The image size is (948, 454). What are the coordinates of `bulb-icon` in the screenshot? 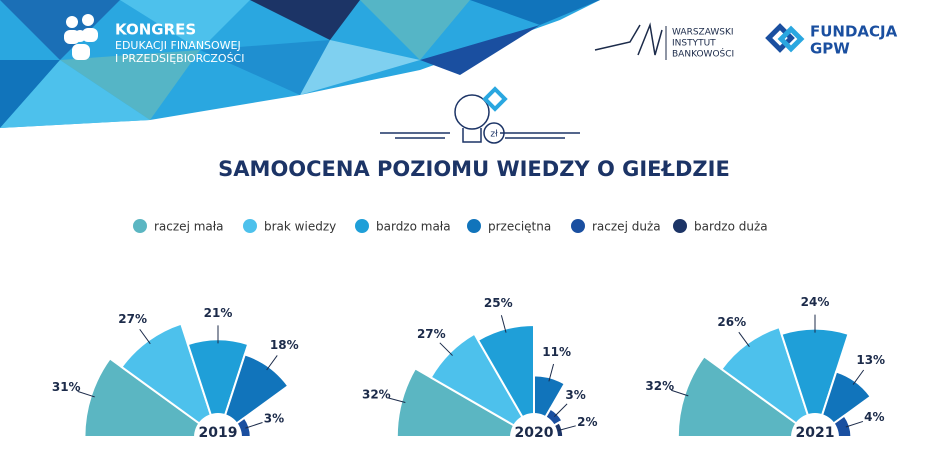 It's located at (480, 115).